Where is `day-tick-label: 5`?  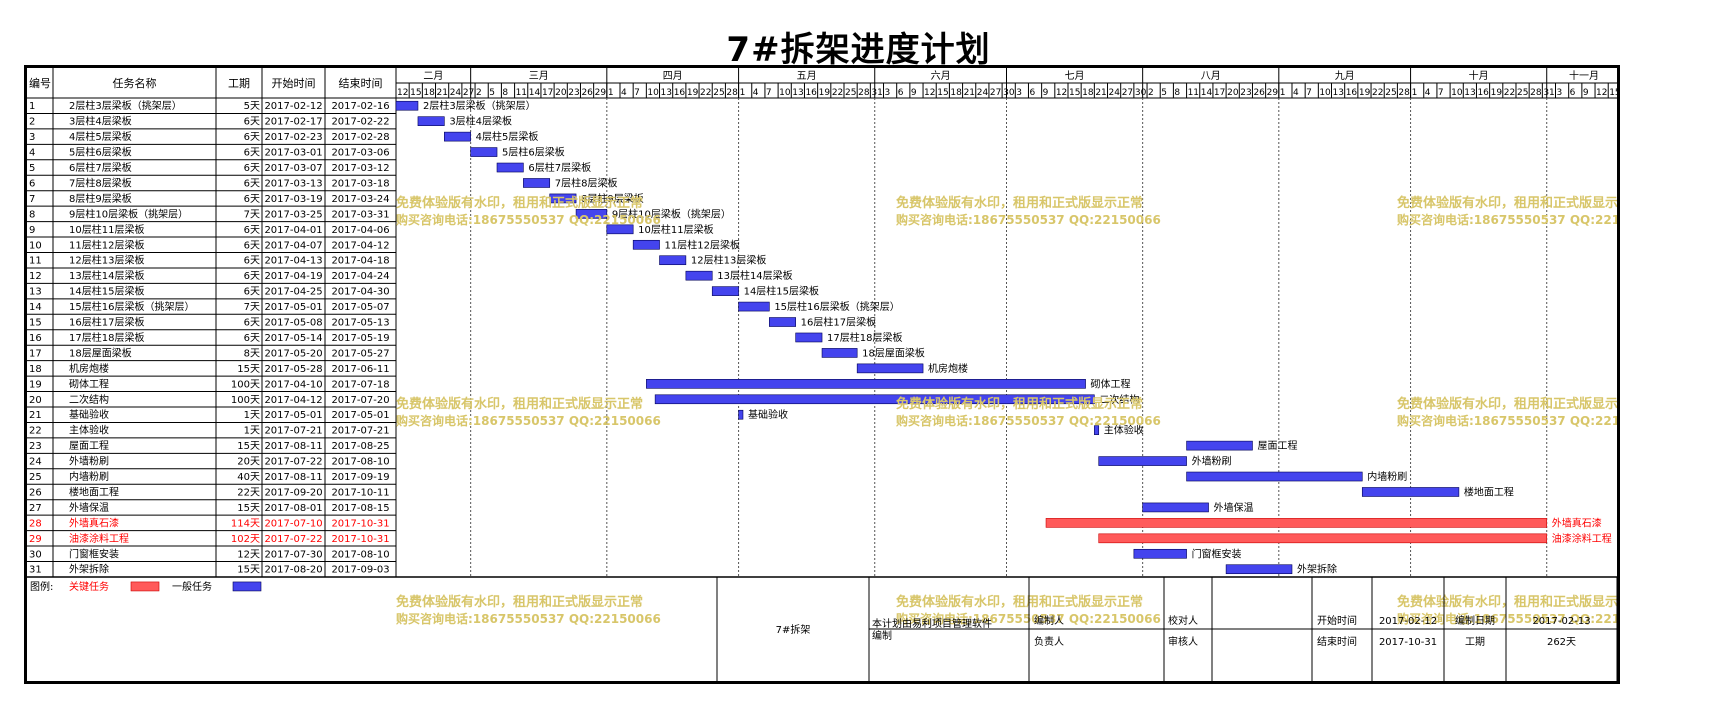
day-tick-label: 5 is located at coordinates (1164, 93).